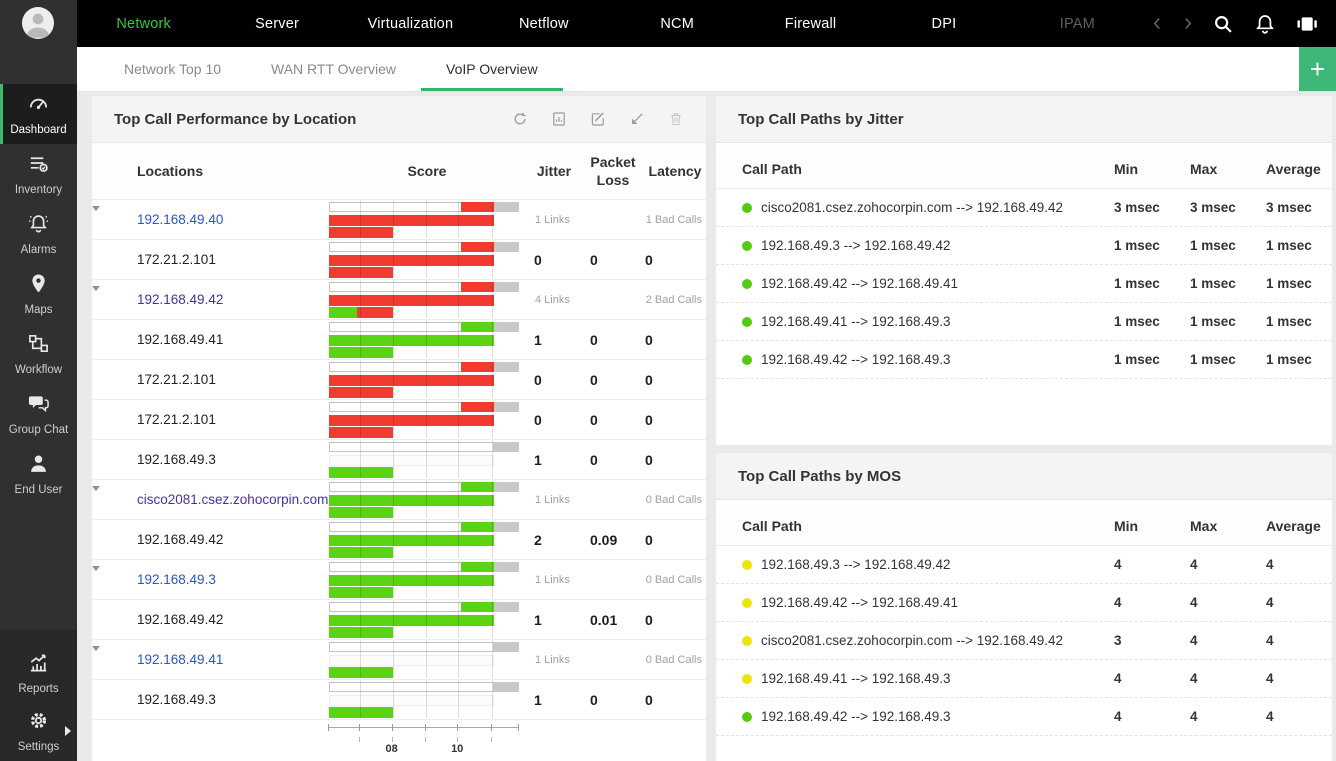 The height and width of the screenshot is (761, 1336). I want to click on location-row: 192.168.49.42 1 0.01 0, so click(399, 620).